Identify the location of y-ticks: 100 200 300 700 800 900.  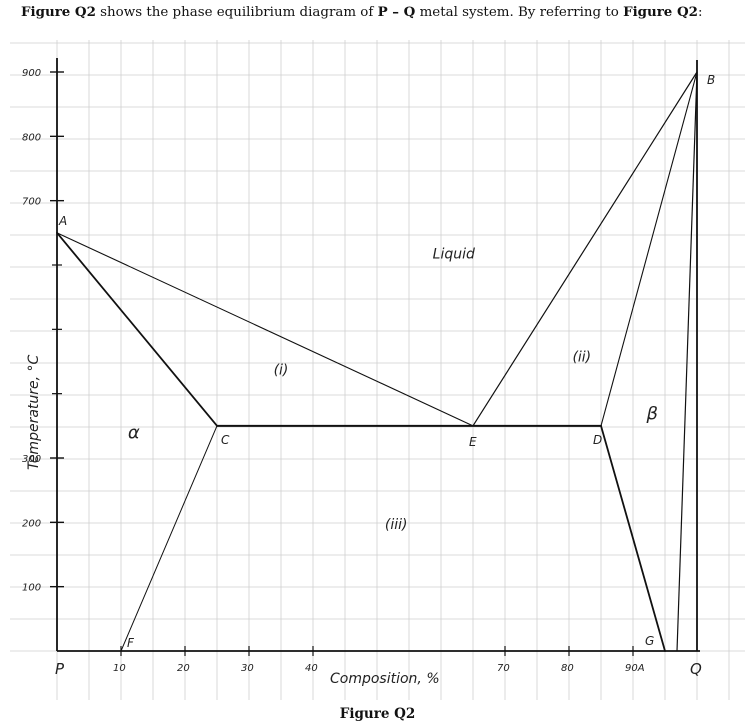
(43, 331).